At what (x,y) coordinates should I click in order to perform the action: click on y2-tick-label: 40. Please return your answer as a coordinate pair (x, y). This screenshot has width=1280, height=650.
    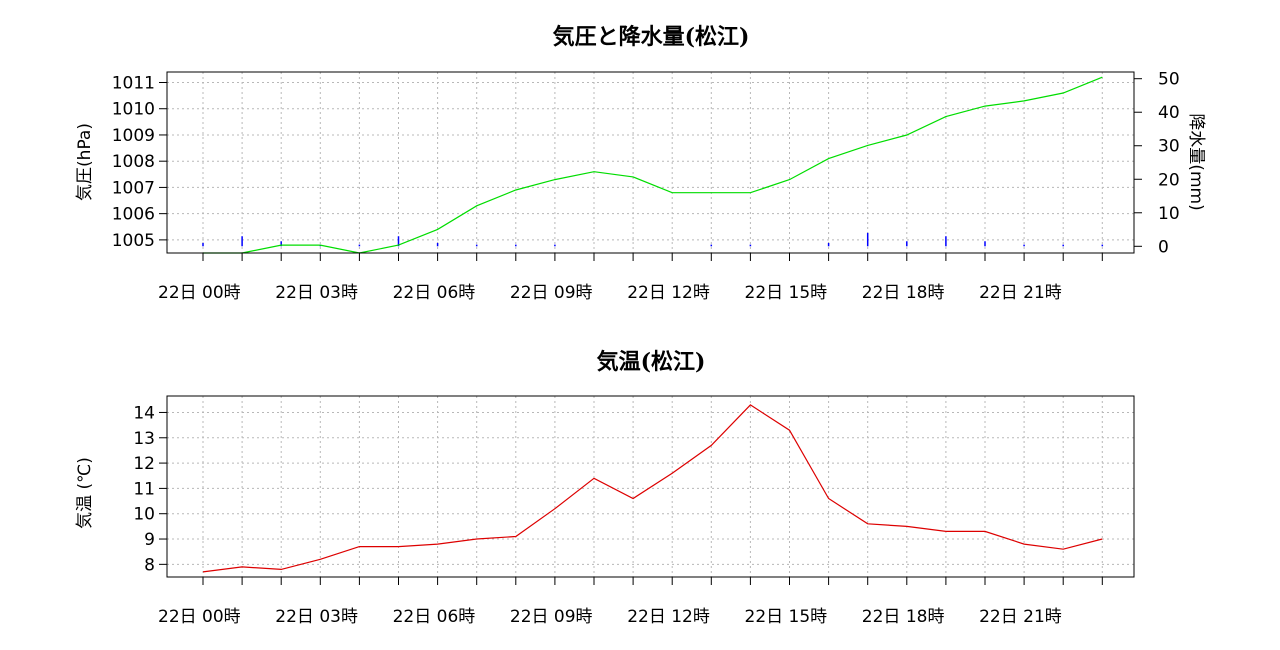
    Looking at the image, I should click on (1169, 113).